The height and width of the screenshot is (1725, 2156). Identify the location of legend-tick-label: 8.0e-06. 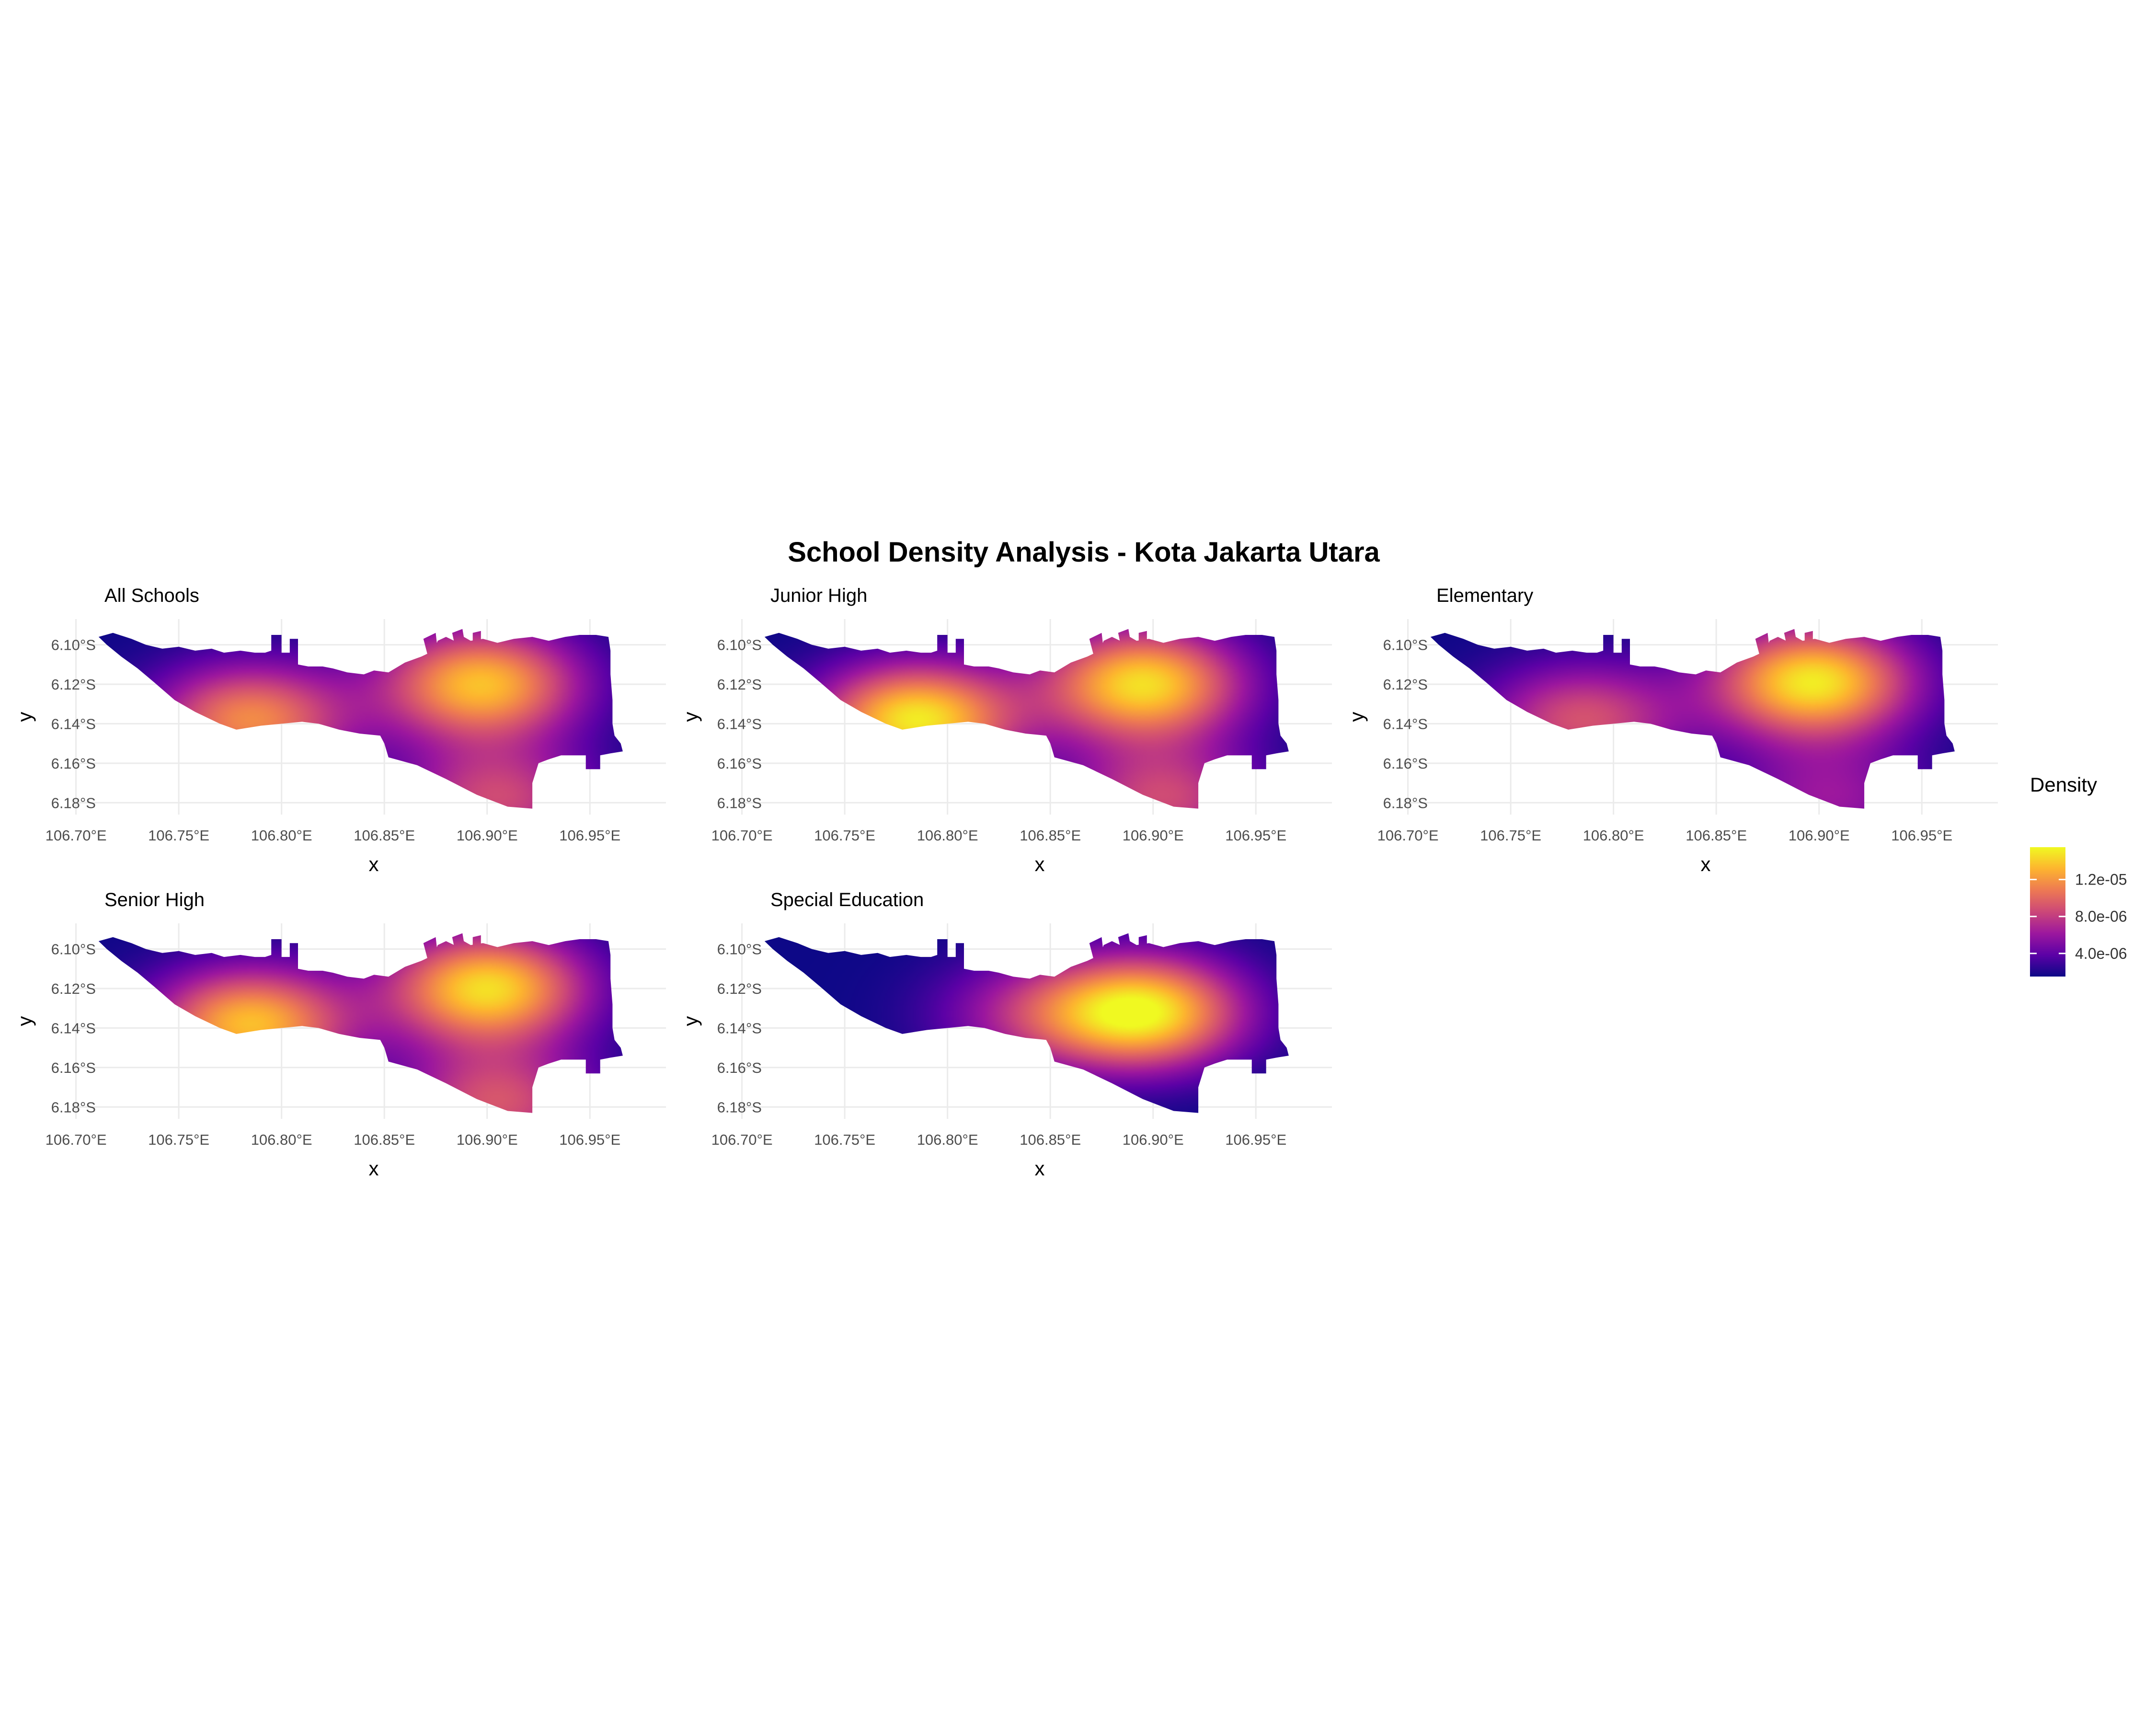
(2101, 916).